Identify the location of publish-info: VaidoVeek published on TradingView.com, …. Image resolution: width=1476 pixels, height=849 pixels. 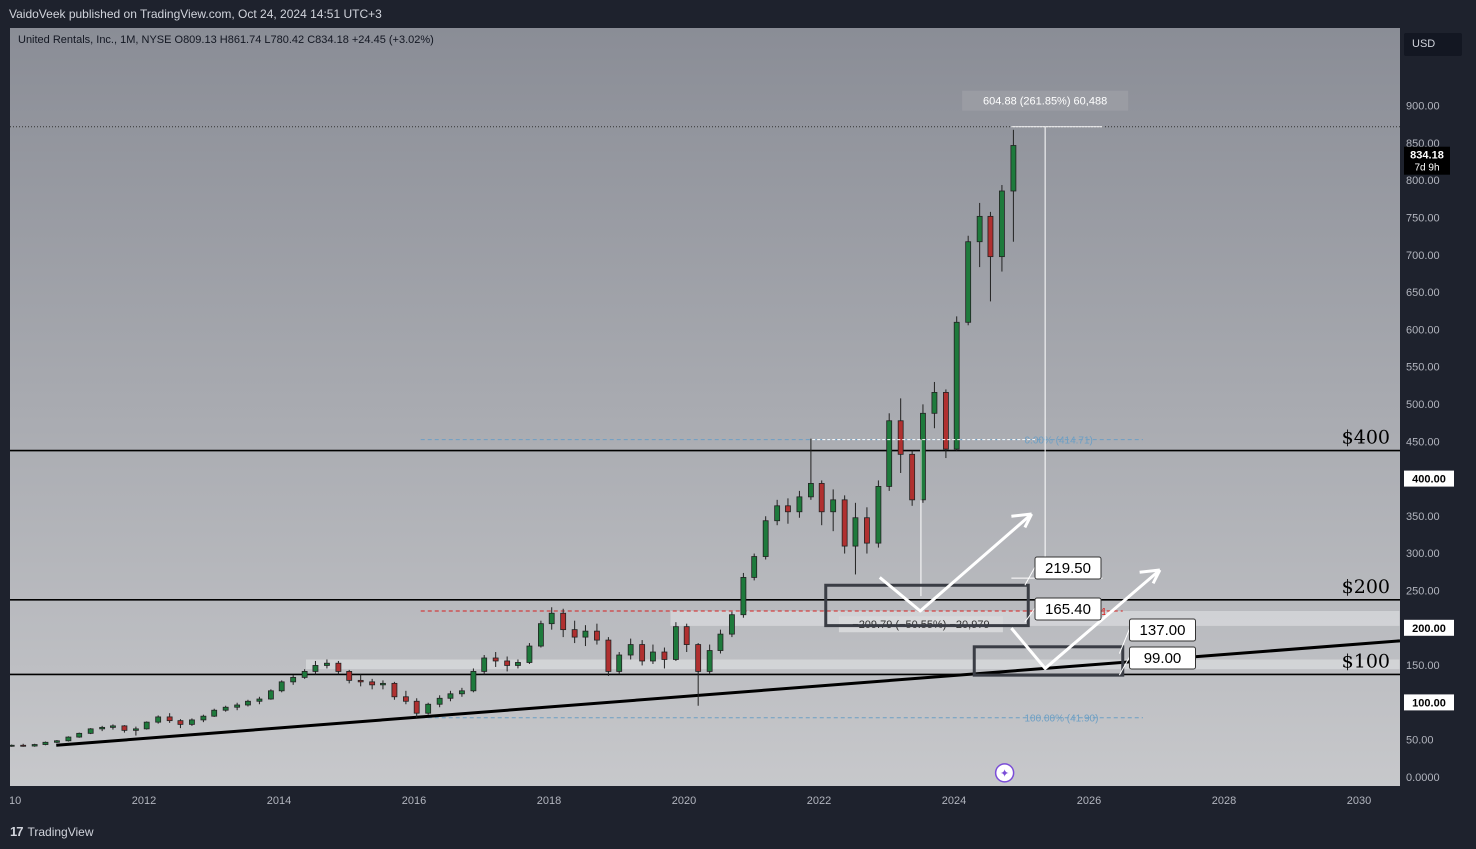
(195, 14).